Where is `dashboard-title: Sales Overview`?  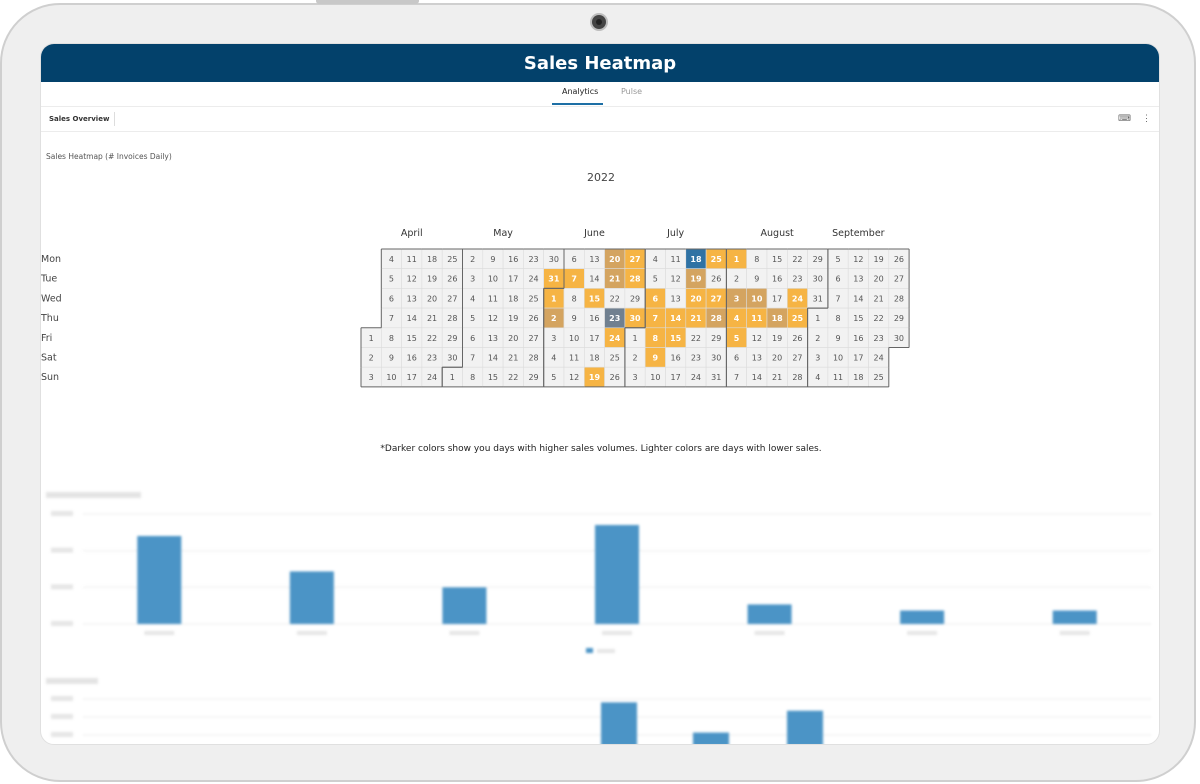
dashboard-title: Sales Overview is located at coordinates (79, 119).